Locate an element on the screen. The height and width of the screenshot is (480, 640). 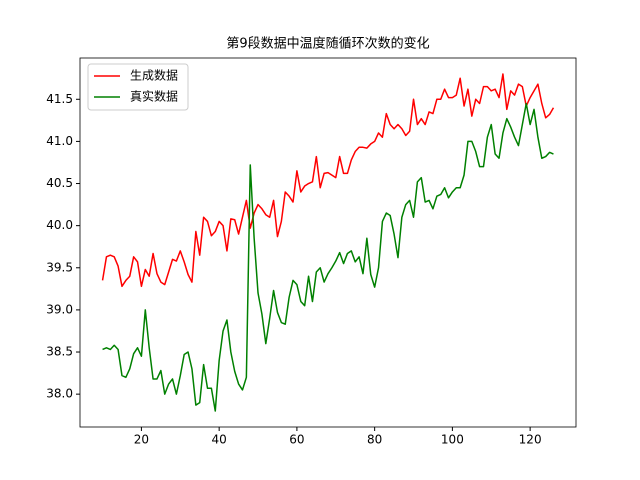
y-tick-label: 39.0 is located at coordinates (59, 309).